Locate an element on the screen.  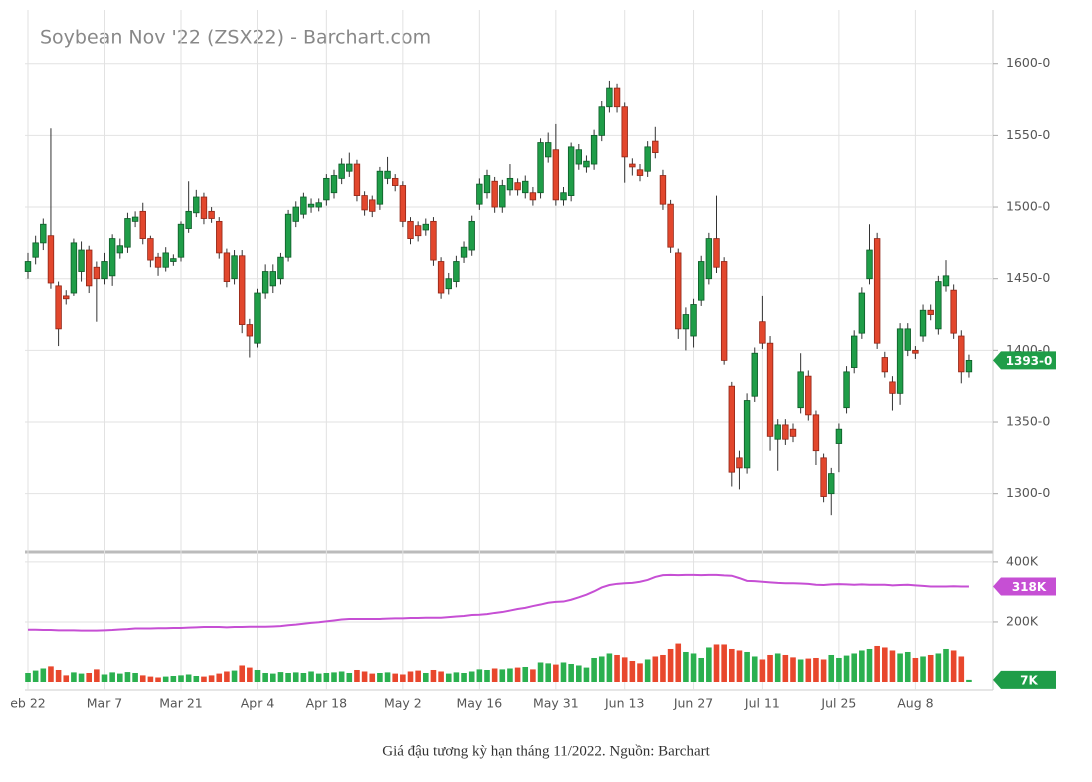
last-price-badge-shape is located at coordinates (1024, 360).